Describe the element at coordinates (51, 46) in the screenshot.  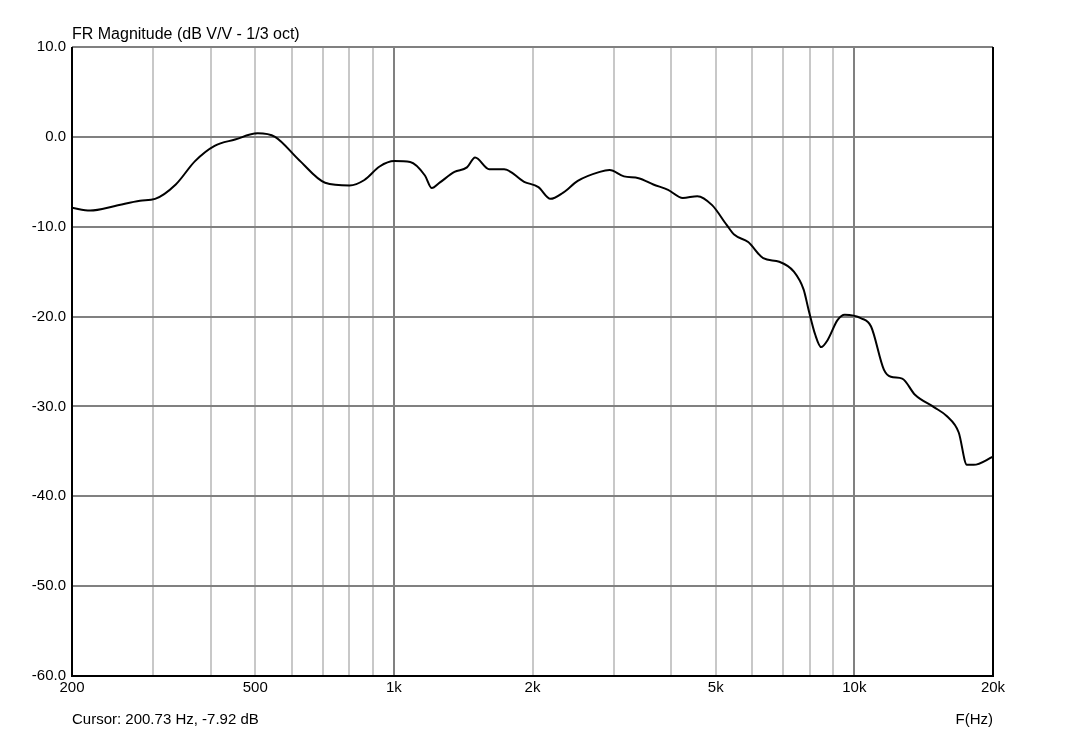
I see `y-tick-label: 10.0` at that location.